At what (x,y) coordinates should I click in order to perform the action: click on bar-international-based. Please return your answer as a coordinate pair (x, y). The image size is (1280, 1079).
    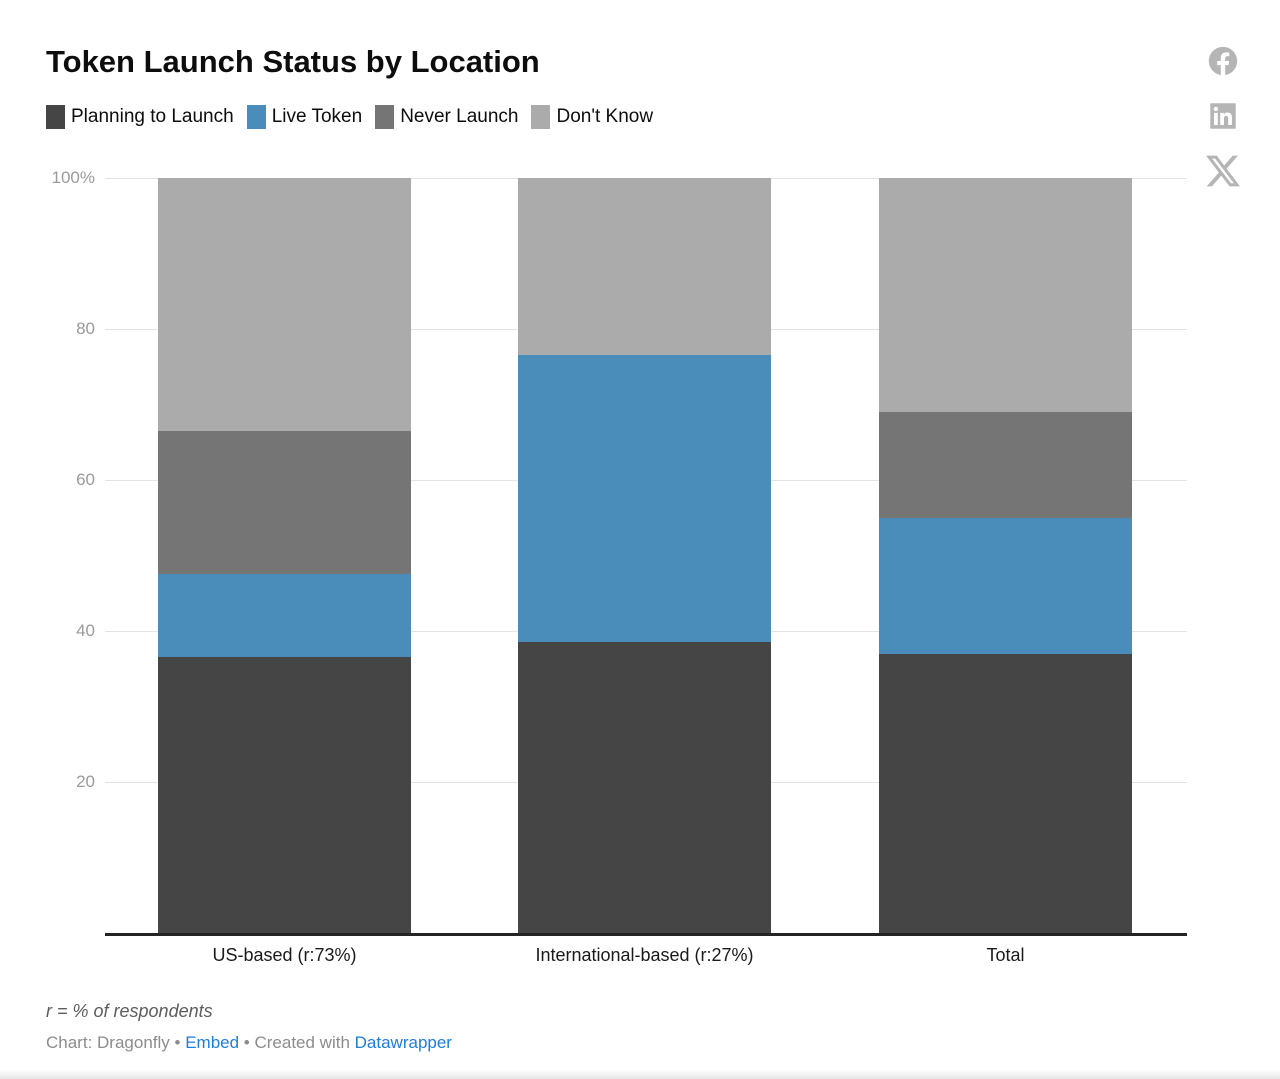
    Looking at the image, I should click on (644, 555).